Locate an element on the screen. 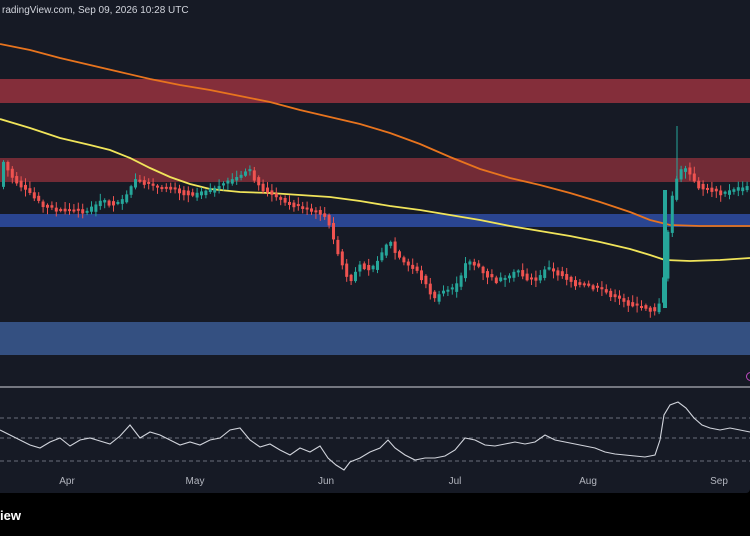  supply-zone-upper is located at coordinates (375, 91).